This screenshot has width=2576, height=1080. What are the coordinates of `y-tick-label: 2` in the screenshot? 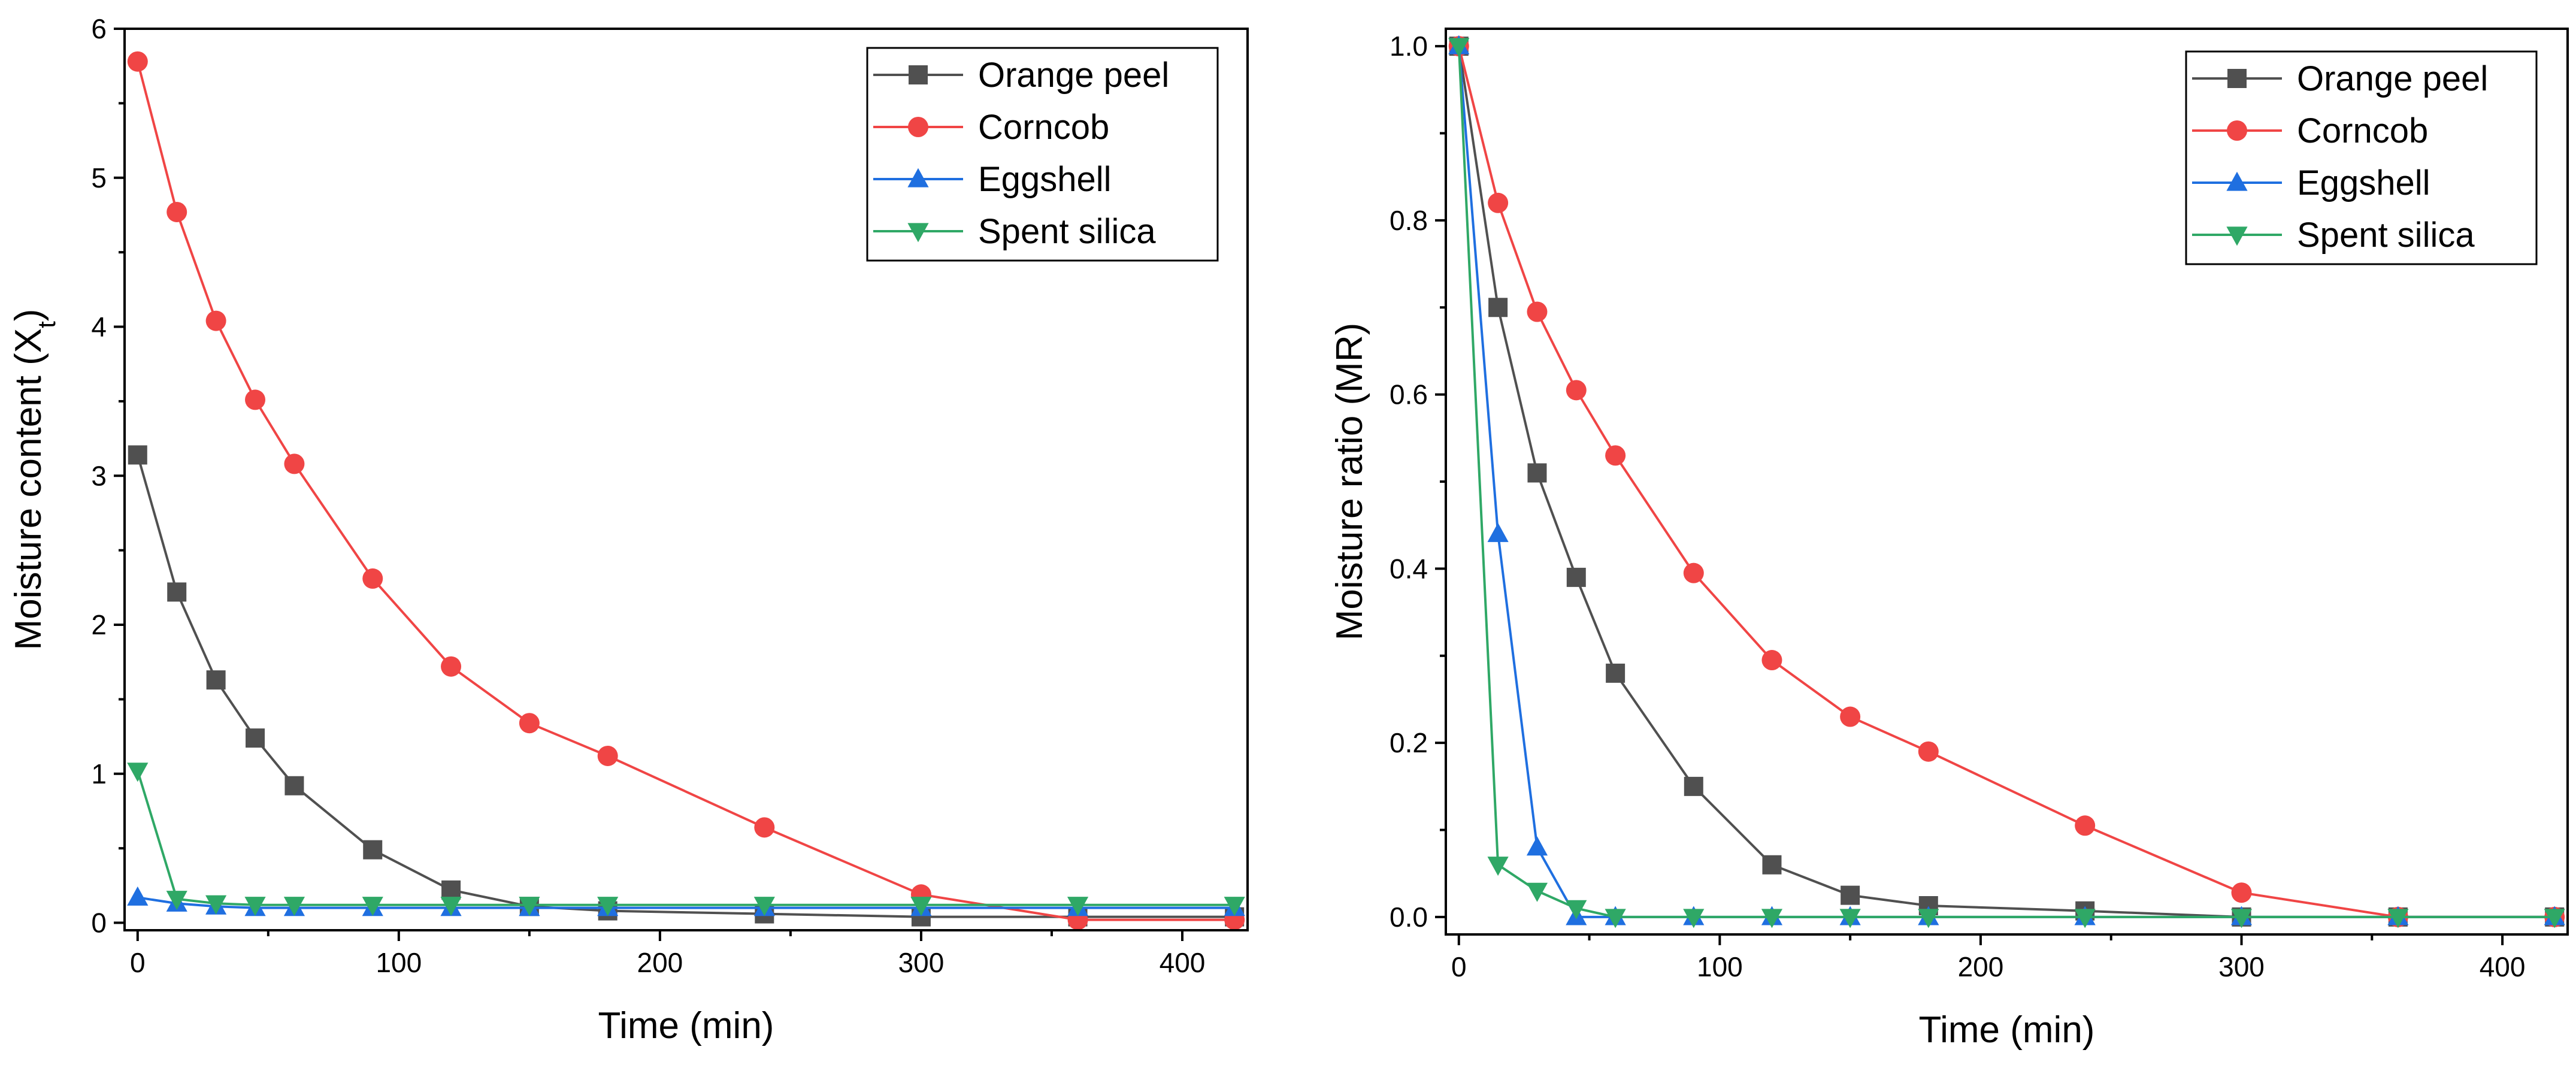 It's located at (99, 625).